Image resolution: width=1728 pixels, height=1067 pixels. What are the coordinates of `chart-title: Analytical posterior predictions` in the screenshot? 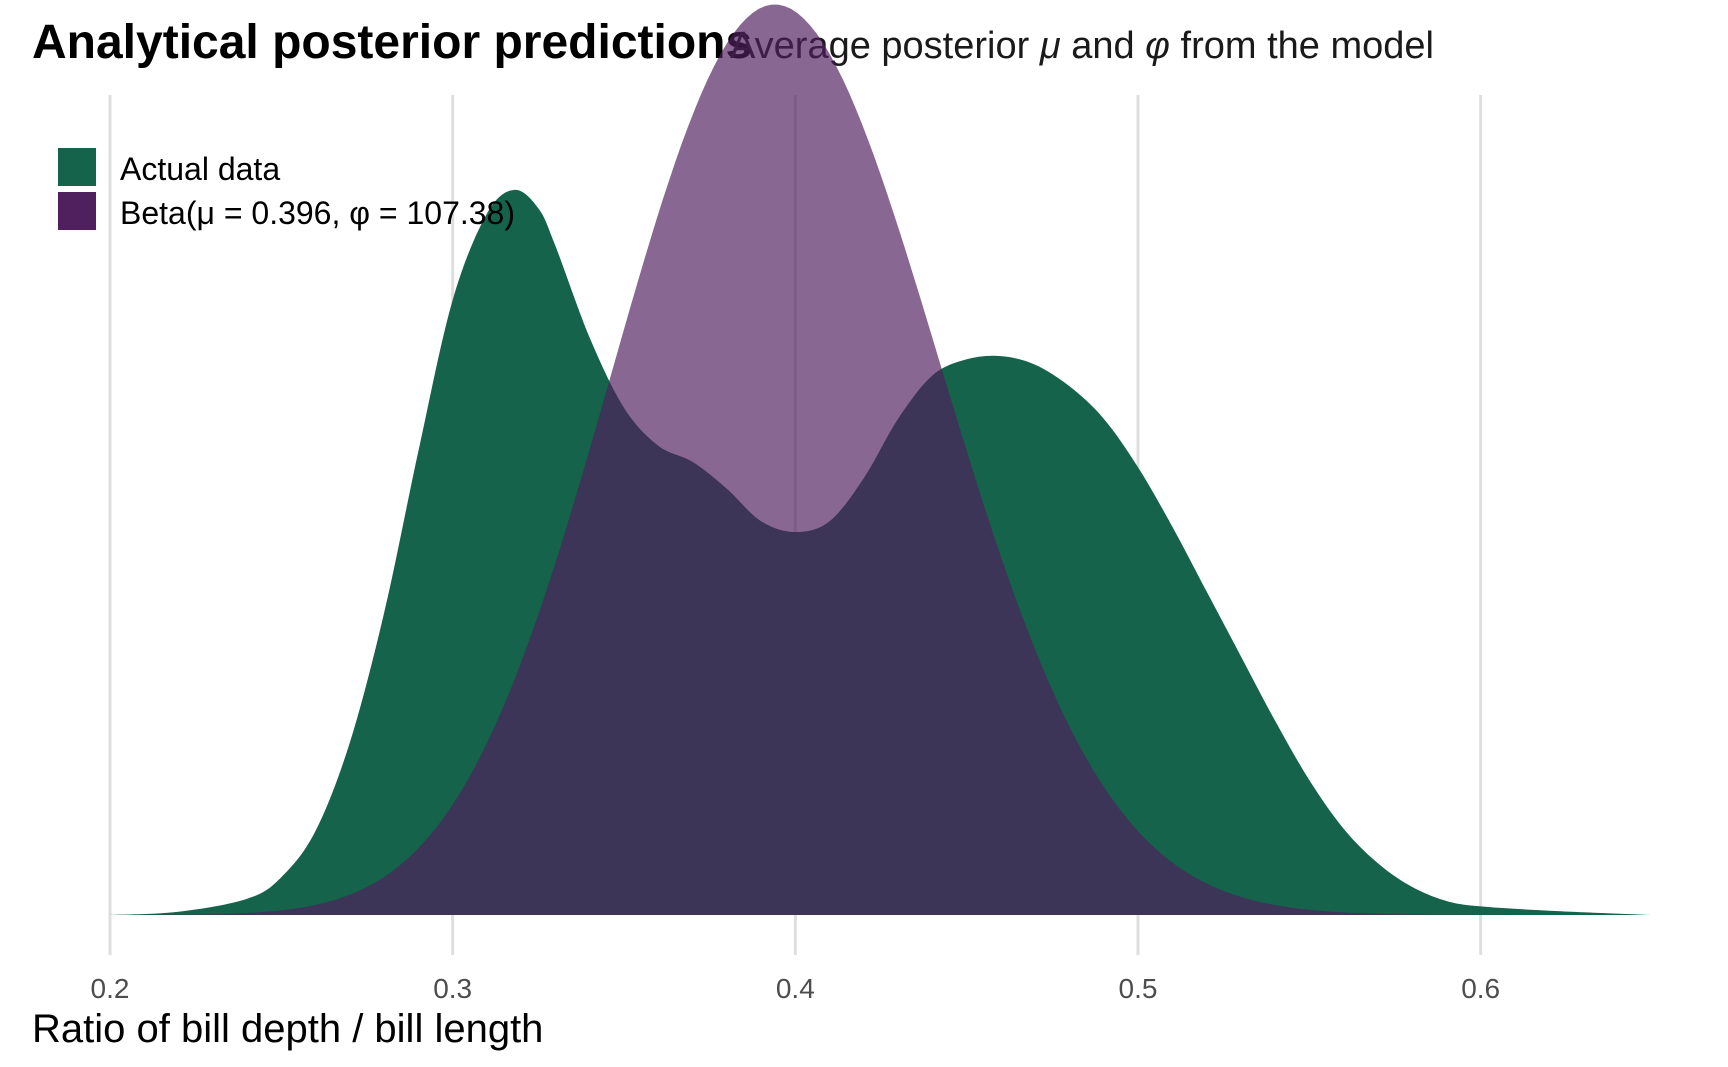 It's located at (392, 42).